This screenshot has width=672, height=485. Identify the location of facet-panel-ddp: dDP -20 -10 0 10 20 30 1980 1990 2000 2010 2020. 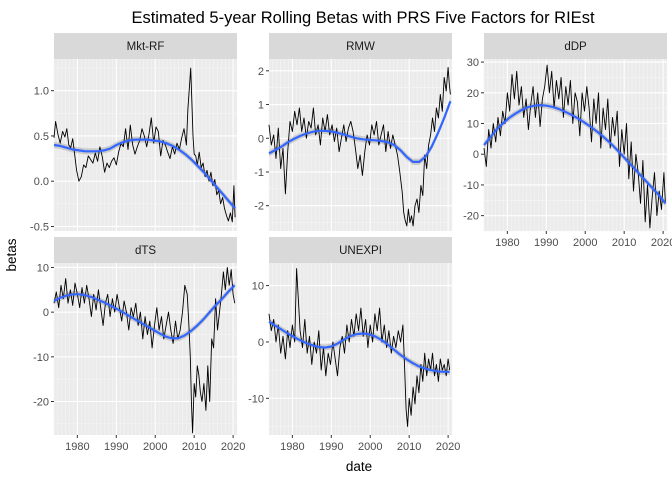
(567, 141).